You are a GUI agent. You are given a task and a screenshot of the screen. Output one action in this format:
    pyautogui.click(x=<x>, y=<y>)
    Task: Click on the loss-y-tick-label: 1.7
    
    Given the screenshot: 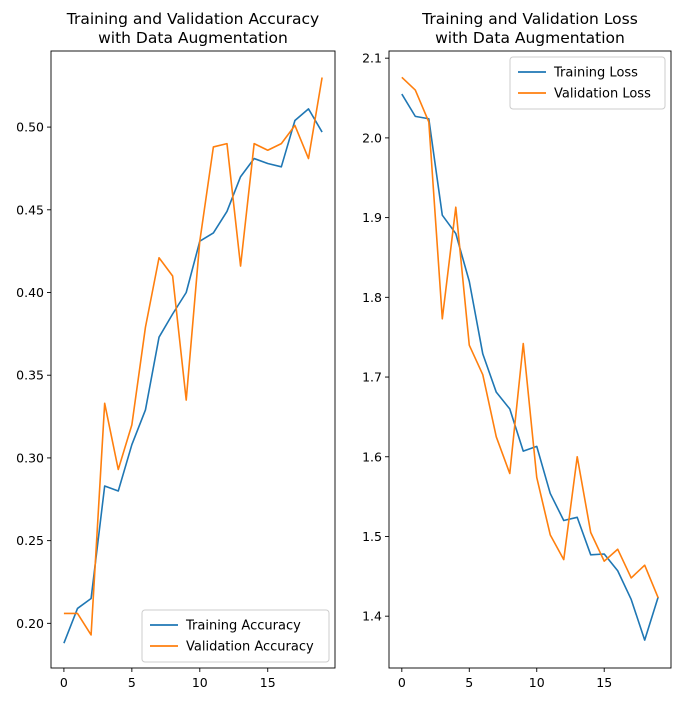 What is the action you would take?
    pyautogui.click(x=372, y=377)
    